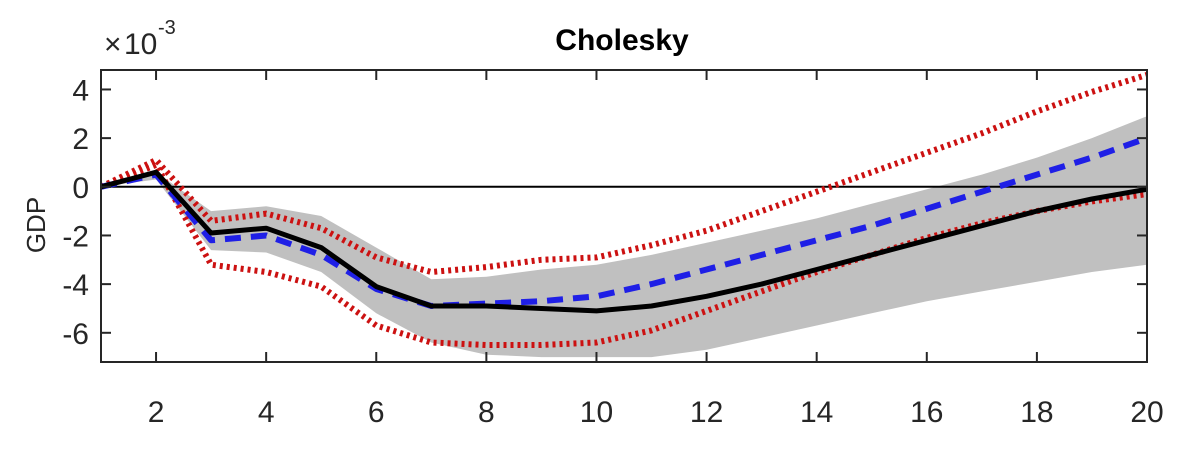  I want to click on y-tick-label: -2, so click(75, 236).